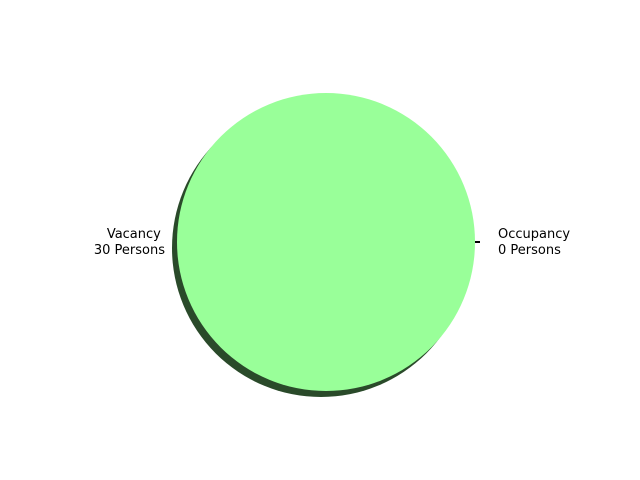 This screenshot has width=640, height=480. What do you see at coordinates (529, 250) in the screenshot?
I see `occupancy-label-value: 0 Persons` at bounding box center [529, 250].